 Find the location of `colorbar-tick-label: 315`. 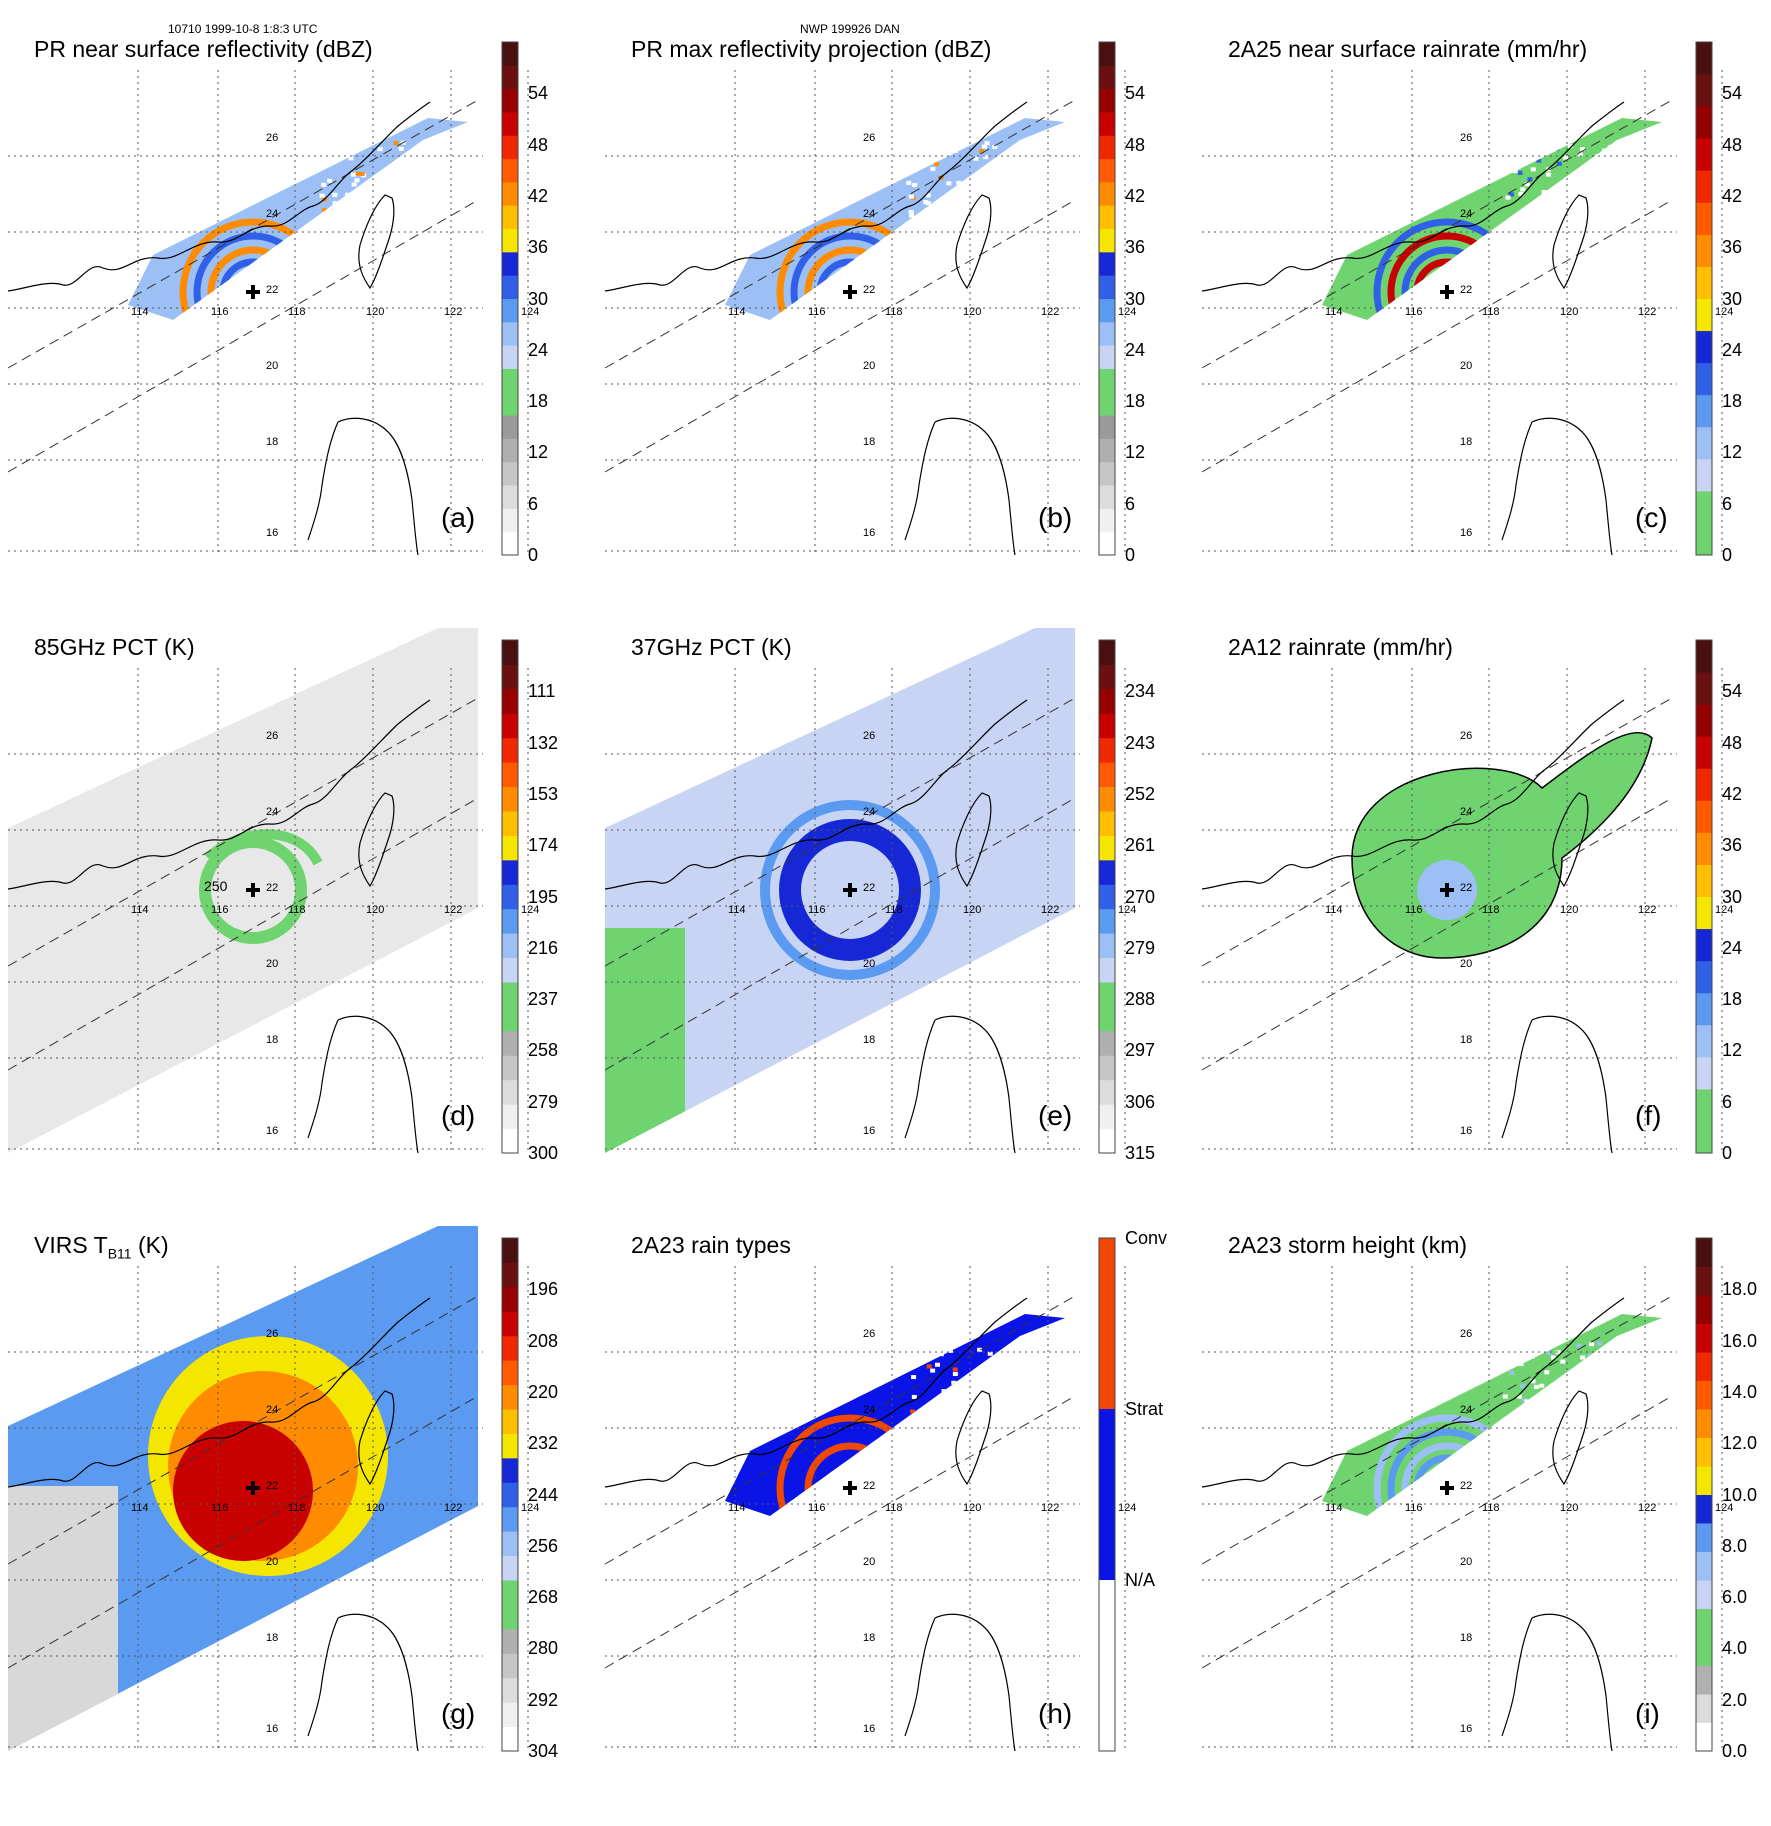

colorbar-tick-label: 315 is located at coordinates (1140, 1153).